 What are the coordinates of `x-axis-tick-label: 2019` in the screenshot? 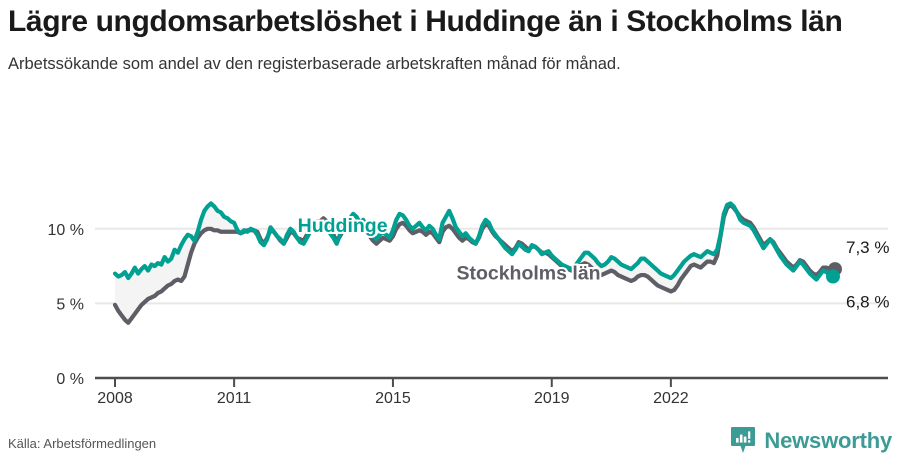 It's located at (552, 397).